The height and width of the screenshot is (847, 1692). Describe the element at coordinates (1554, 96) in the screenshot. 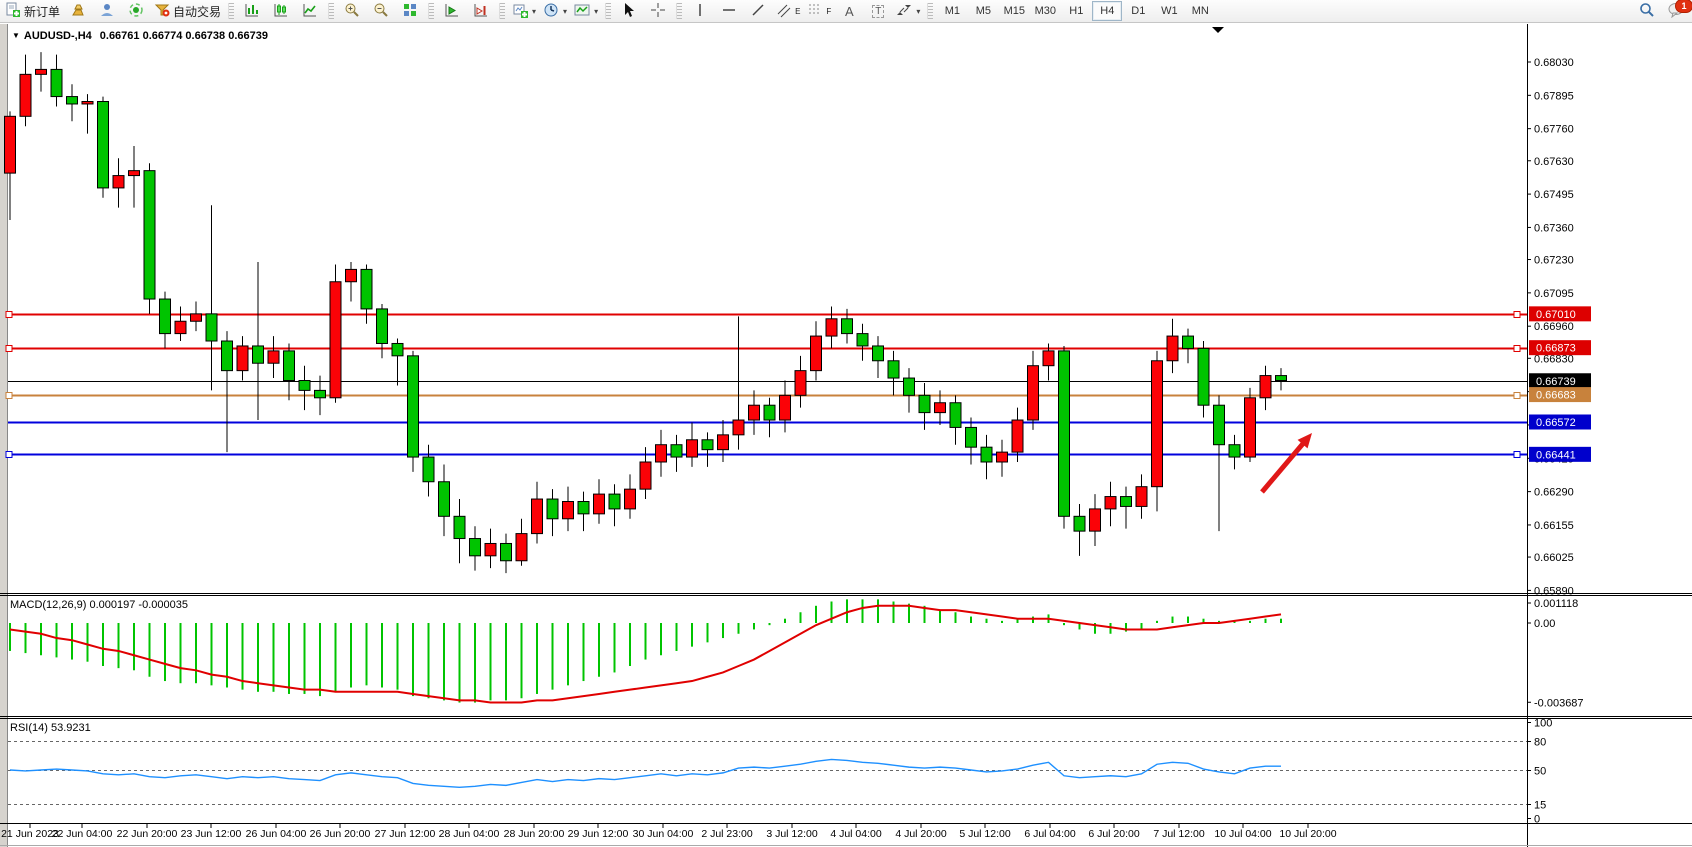

I see `svg-text: 0.67895` at that location.